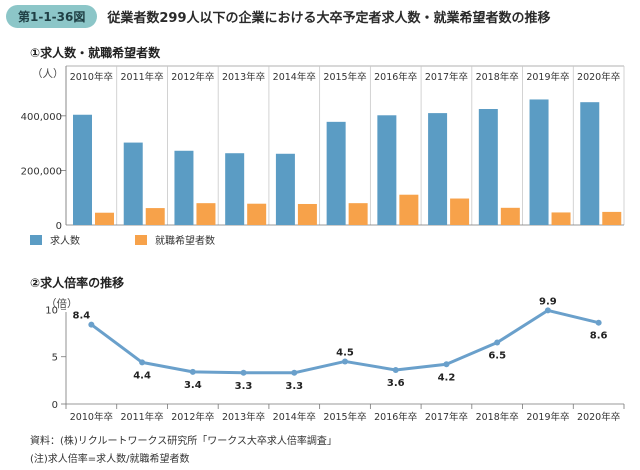 This screenshot has width=640, height=470. I want to click on line-category-label: 2019年卒, so click(547, 417).